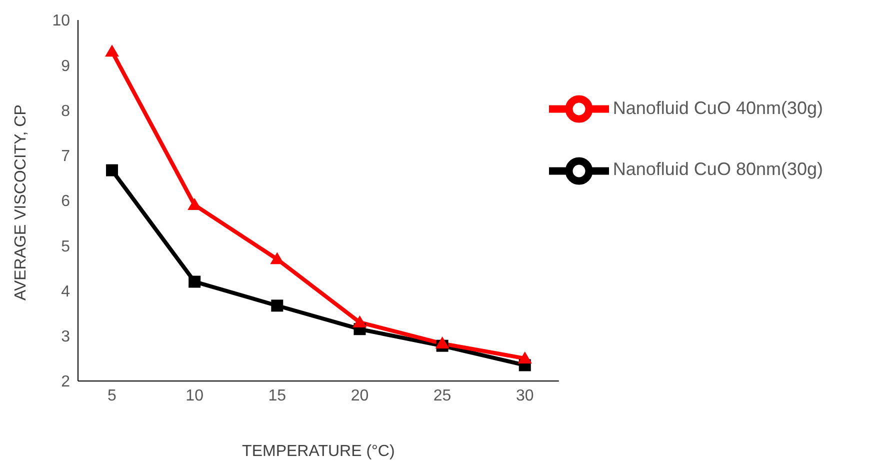 Image resolution: width=891 pixels, height=469 pixels. Describe the element at coordinates (61, 21) in the screenshot. I see `y-tick-label: 10` at that location.